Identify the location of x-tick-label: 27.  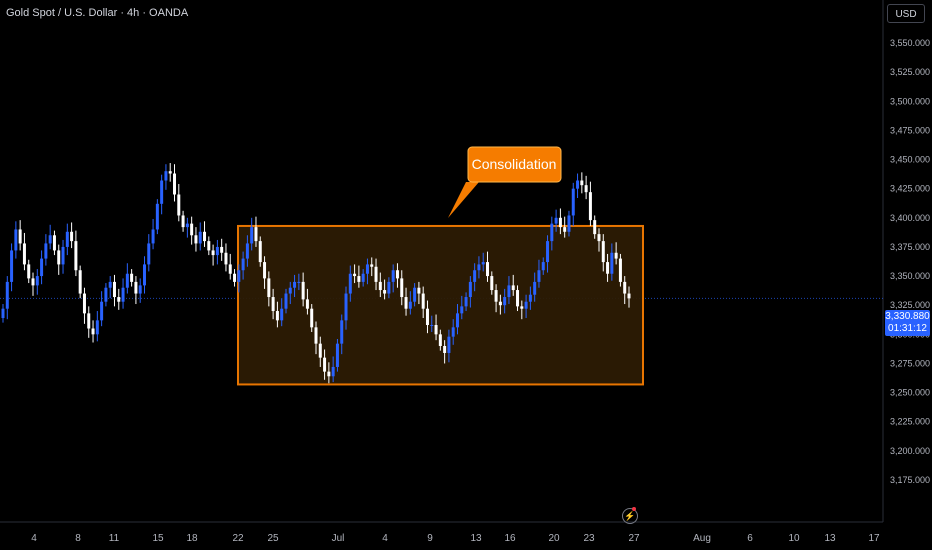
(634, 538).